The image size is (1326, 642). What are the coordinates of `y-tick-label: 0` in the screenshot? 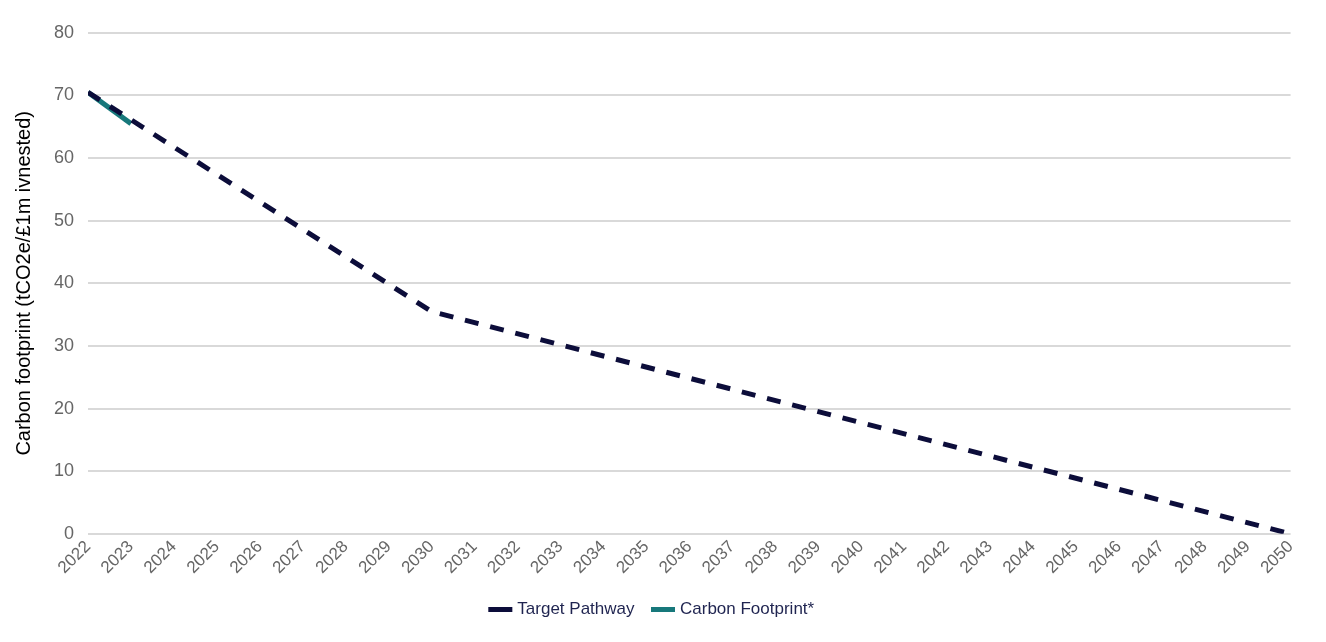 It's located at (69, 532).